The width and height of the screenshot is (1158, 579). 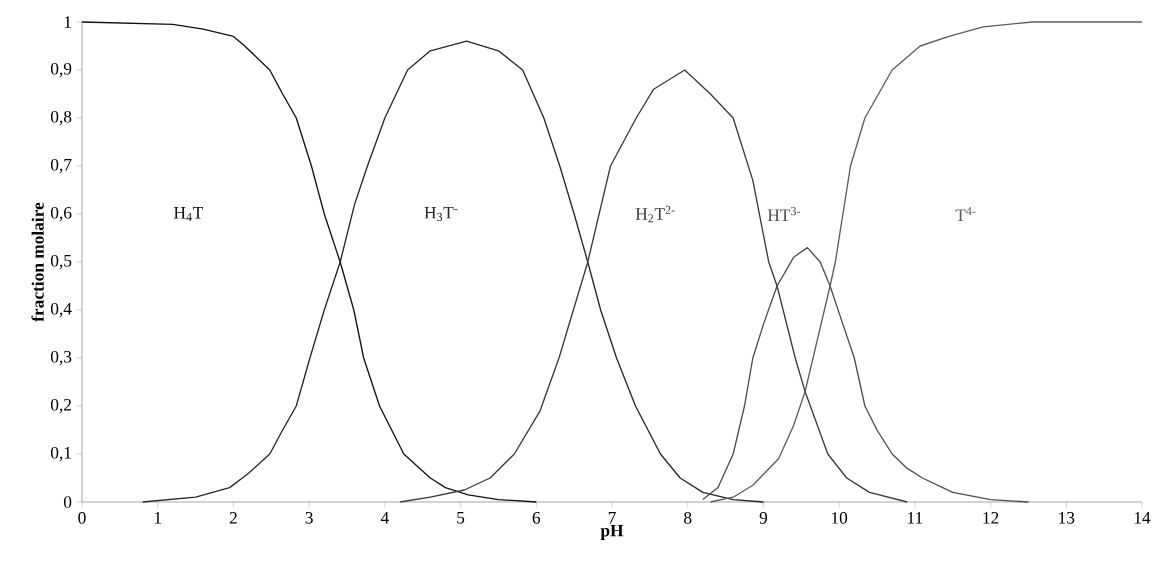 I want to click on x-tick-label: 2, so click(x=233, y=518).